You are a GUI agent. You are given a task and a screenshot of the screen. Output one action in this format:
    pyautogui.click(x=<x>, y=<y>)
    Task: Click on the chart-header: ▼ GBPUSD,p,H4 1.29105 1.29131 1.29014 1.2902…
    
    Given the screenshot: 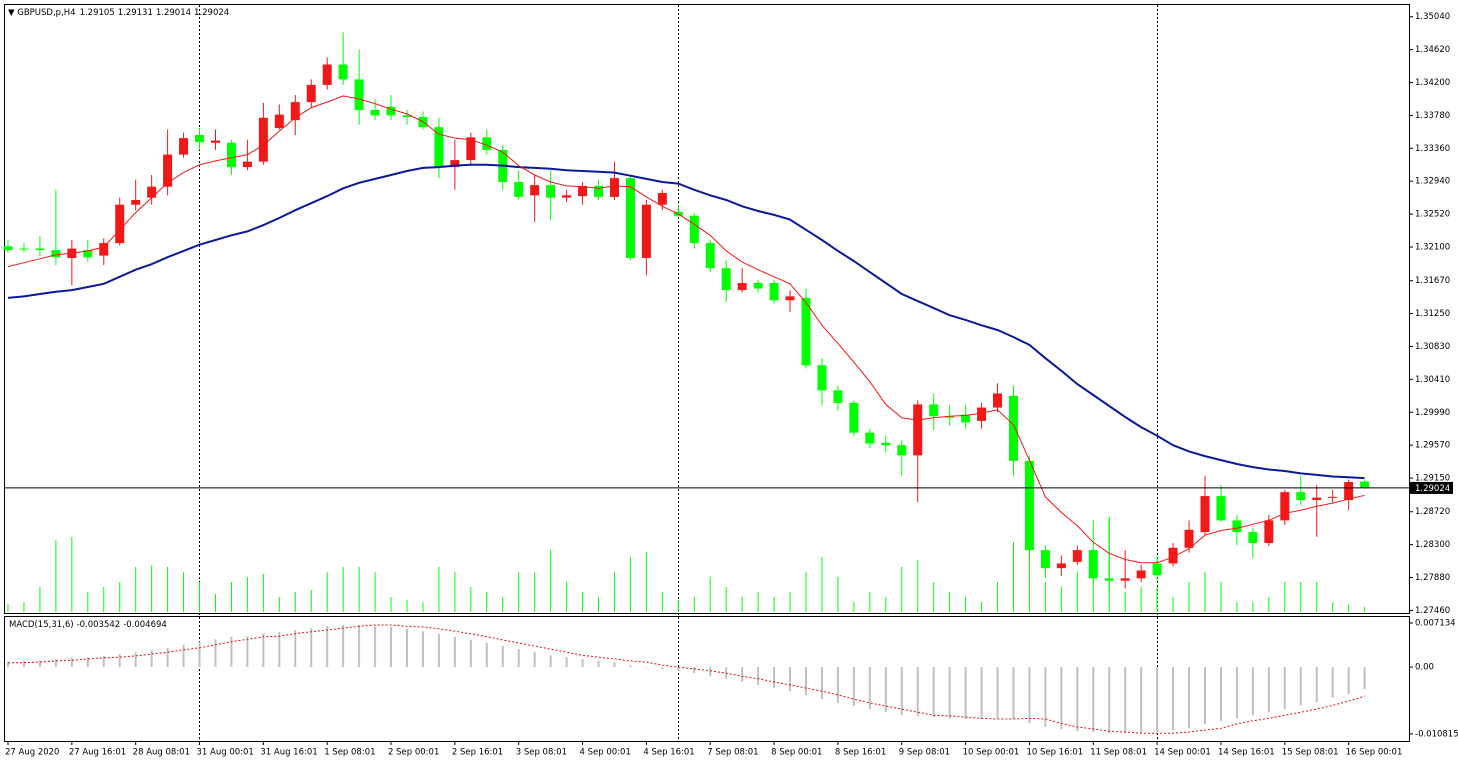 What is the action you would take?
    pyautogui.click(x=118, y=13)
    